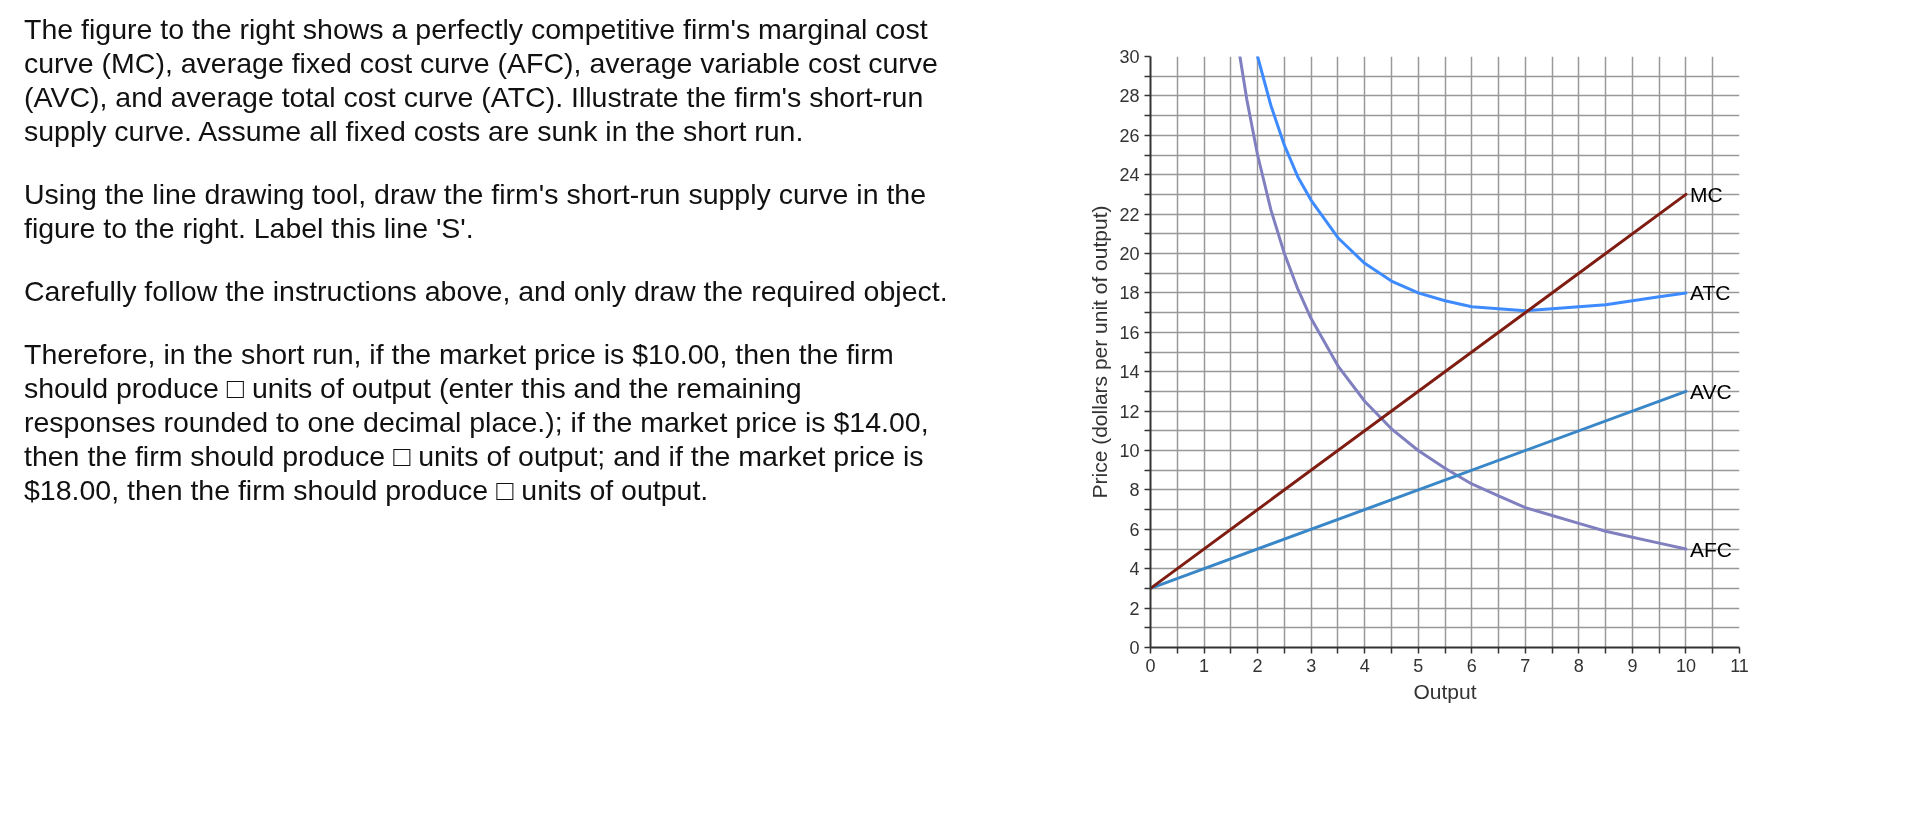  I want to click on text: Using the line drawing tool, draw the firm's short-run supply curve in the figure to the right. Label this line 'S'., so click(476, 211).